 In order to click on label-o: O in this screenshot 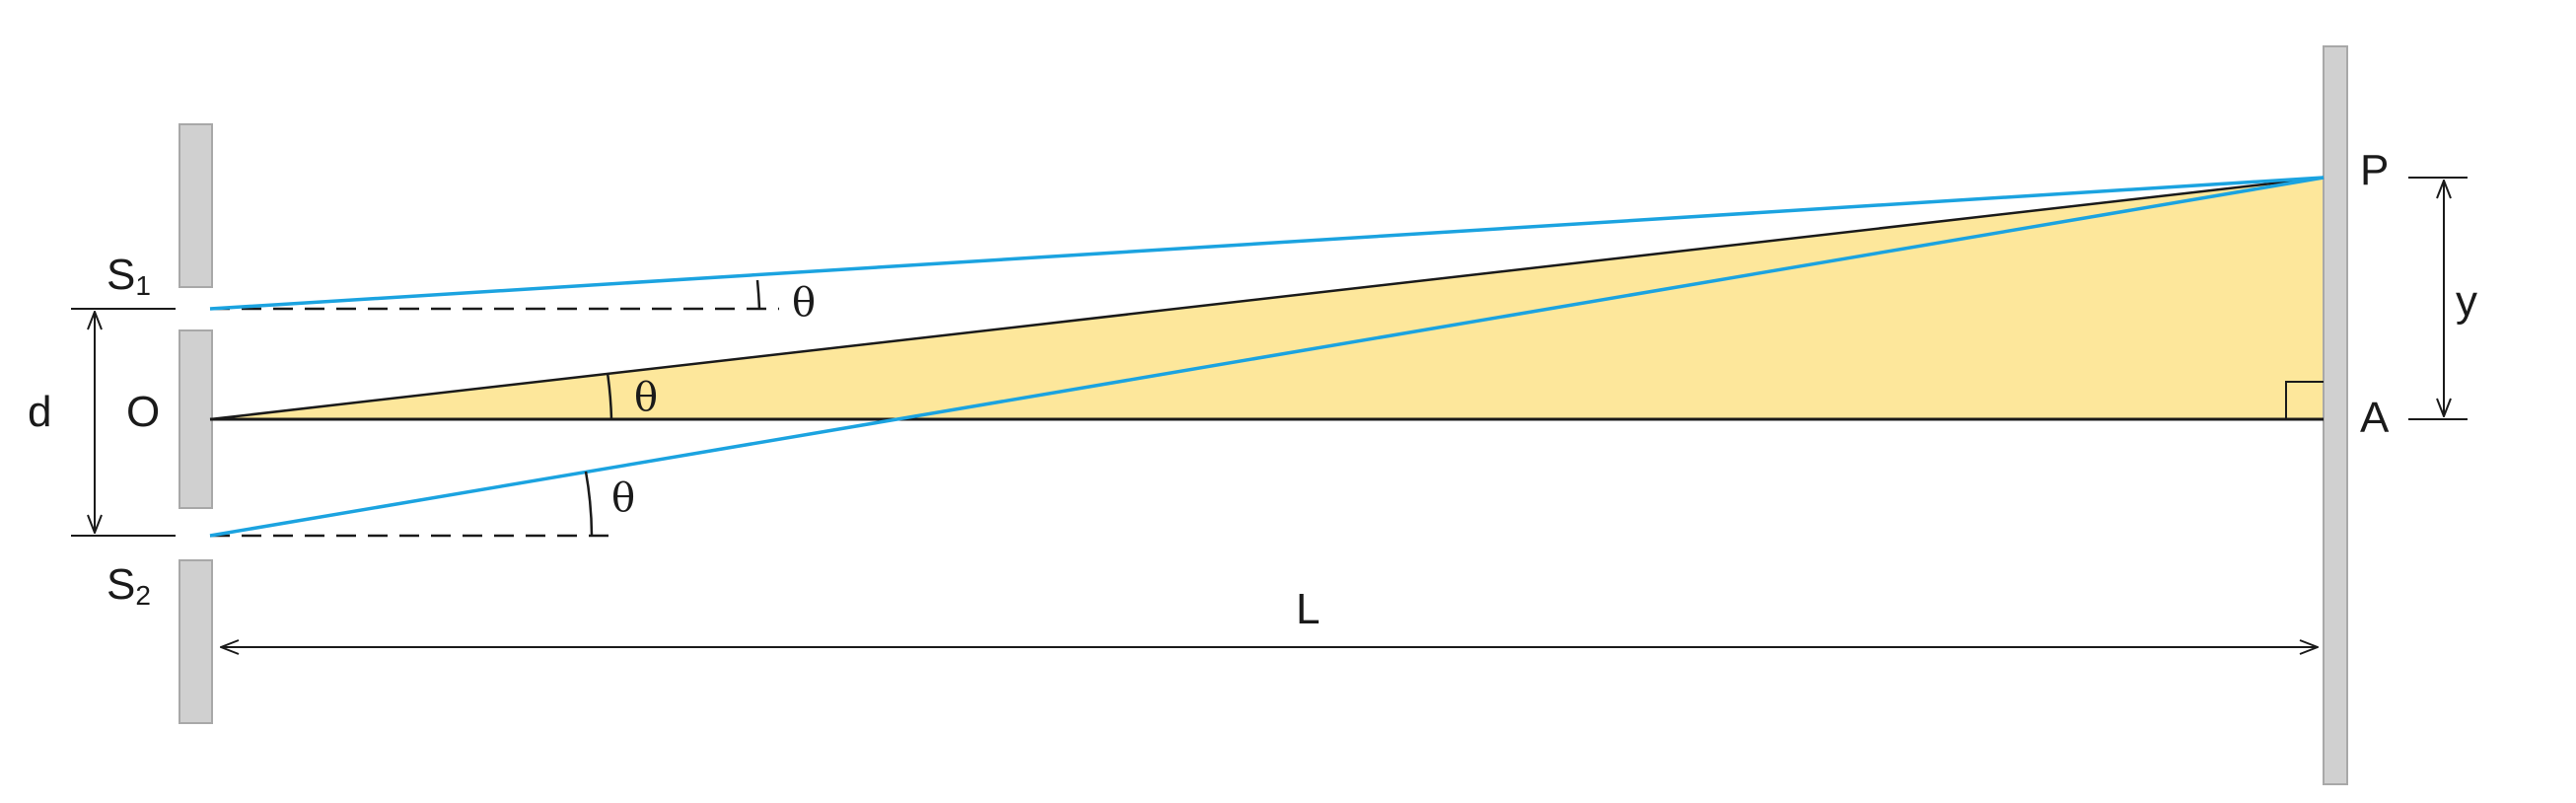, I will do `click(143, 412)`.